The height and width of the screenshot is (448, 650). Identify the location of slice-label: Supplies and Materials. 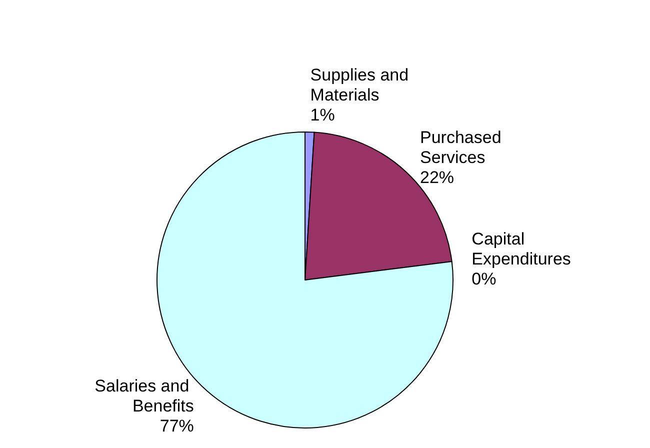
(362, 85).